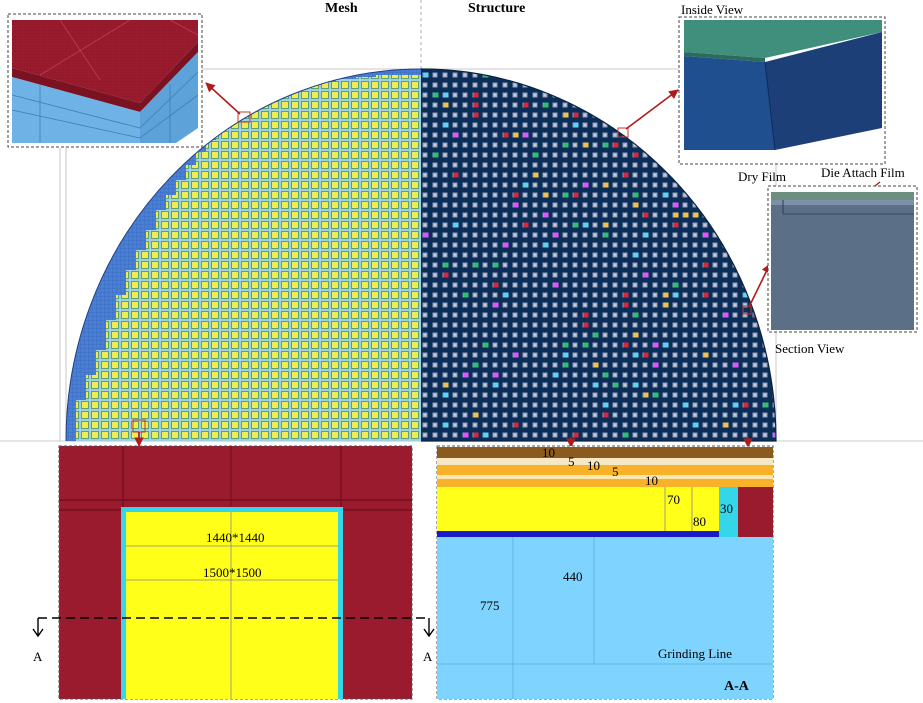 The height and width of the screenshot is (703, 923). I want to click on layer-substrate, so click(605, 618).